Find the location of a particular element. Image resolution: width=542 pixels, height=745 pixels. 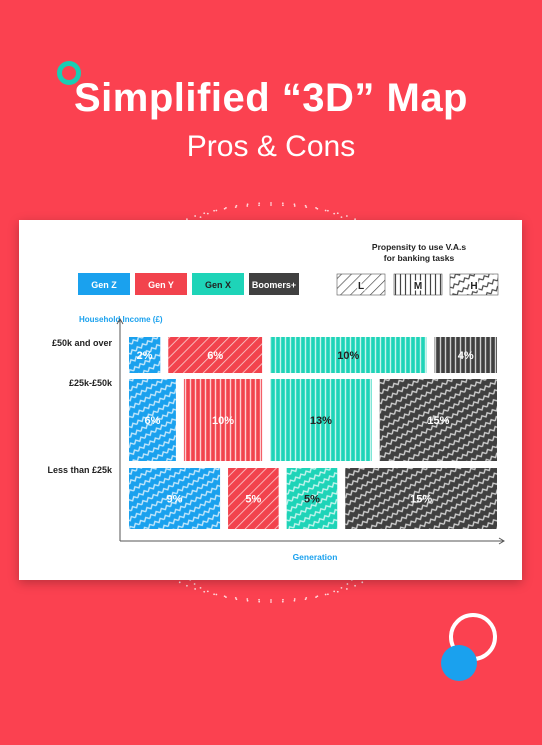

blue-dot-decoration is located at coordinates (459, 663).